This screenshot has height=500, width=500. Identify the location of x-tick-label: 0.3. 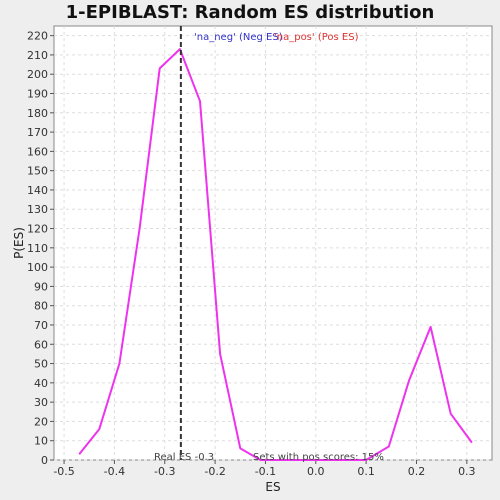
(467, 471).